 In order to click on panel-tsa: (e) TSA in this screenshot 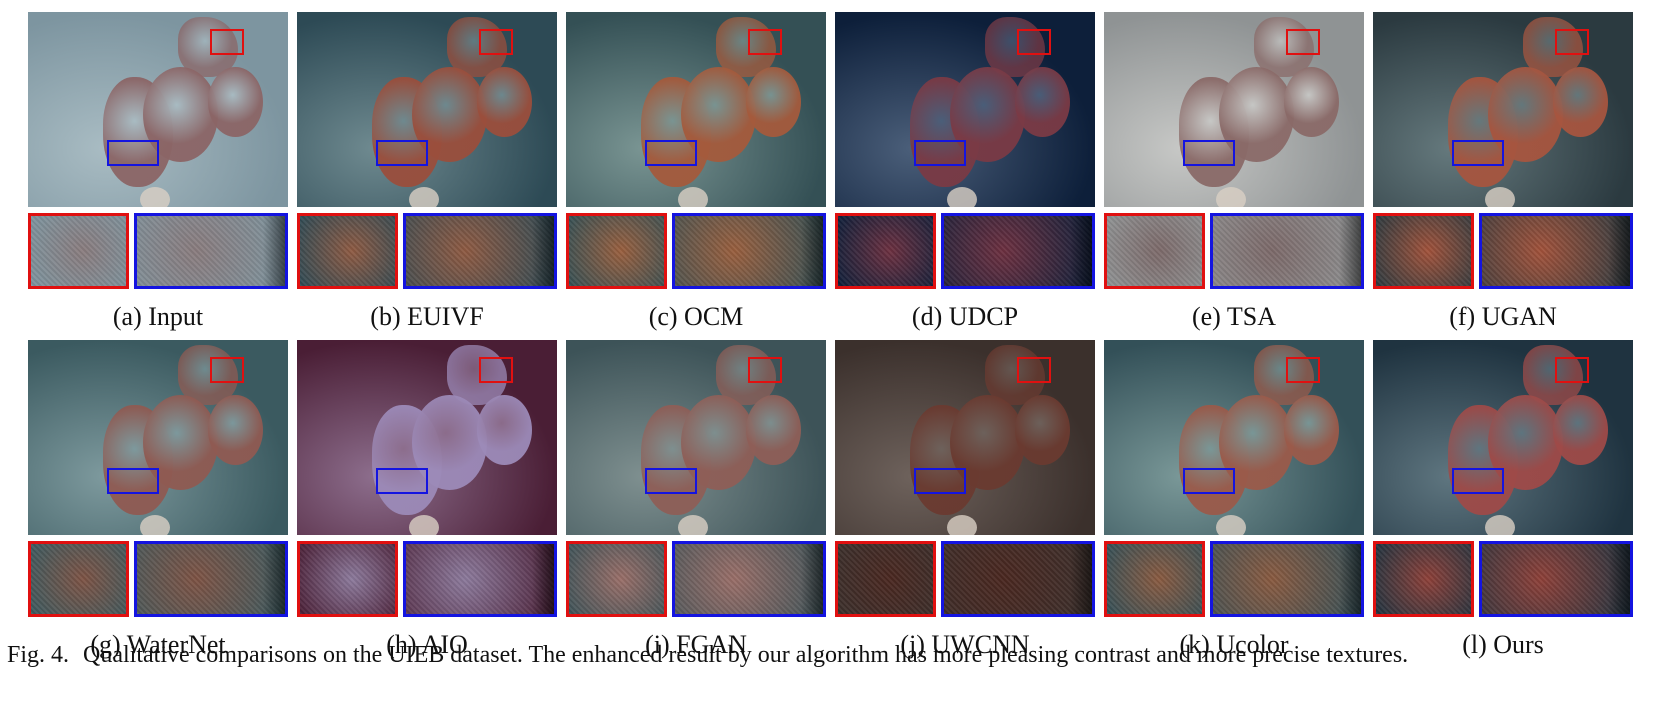, I will do `click(1234, 172)`.